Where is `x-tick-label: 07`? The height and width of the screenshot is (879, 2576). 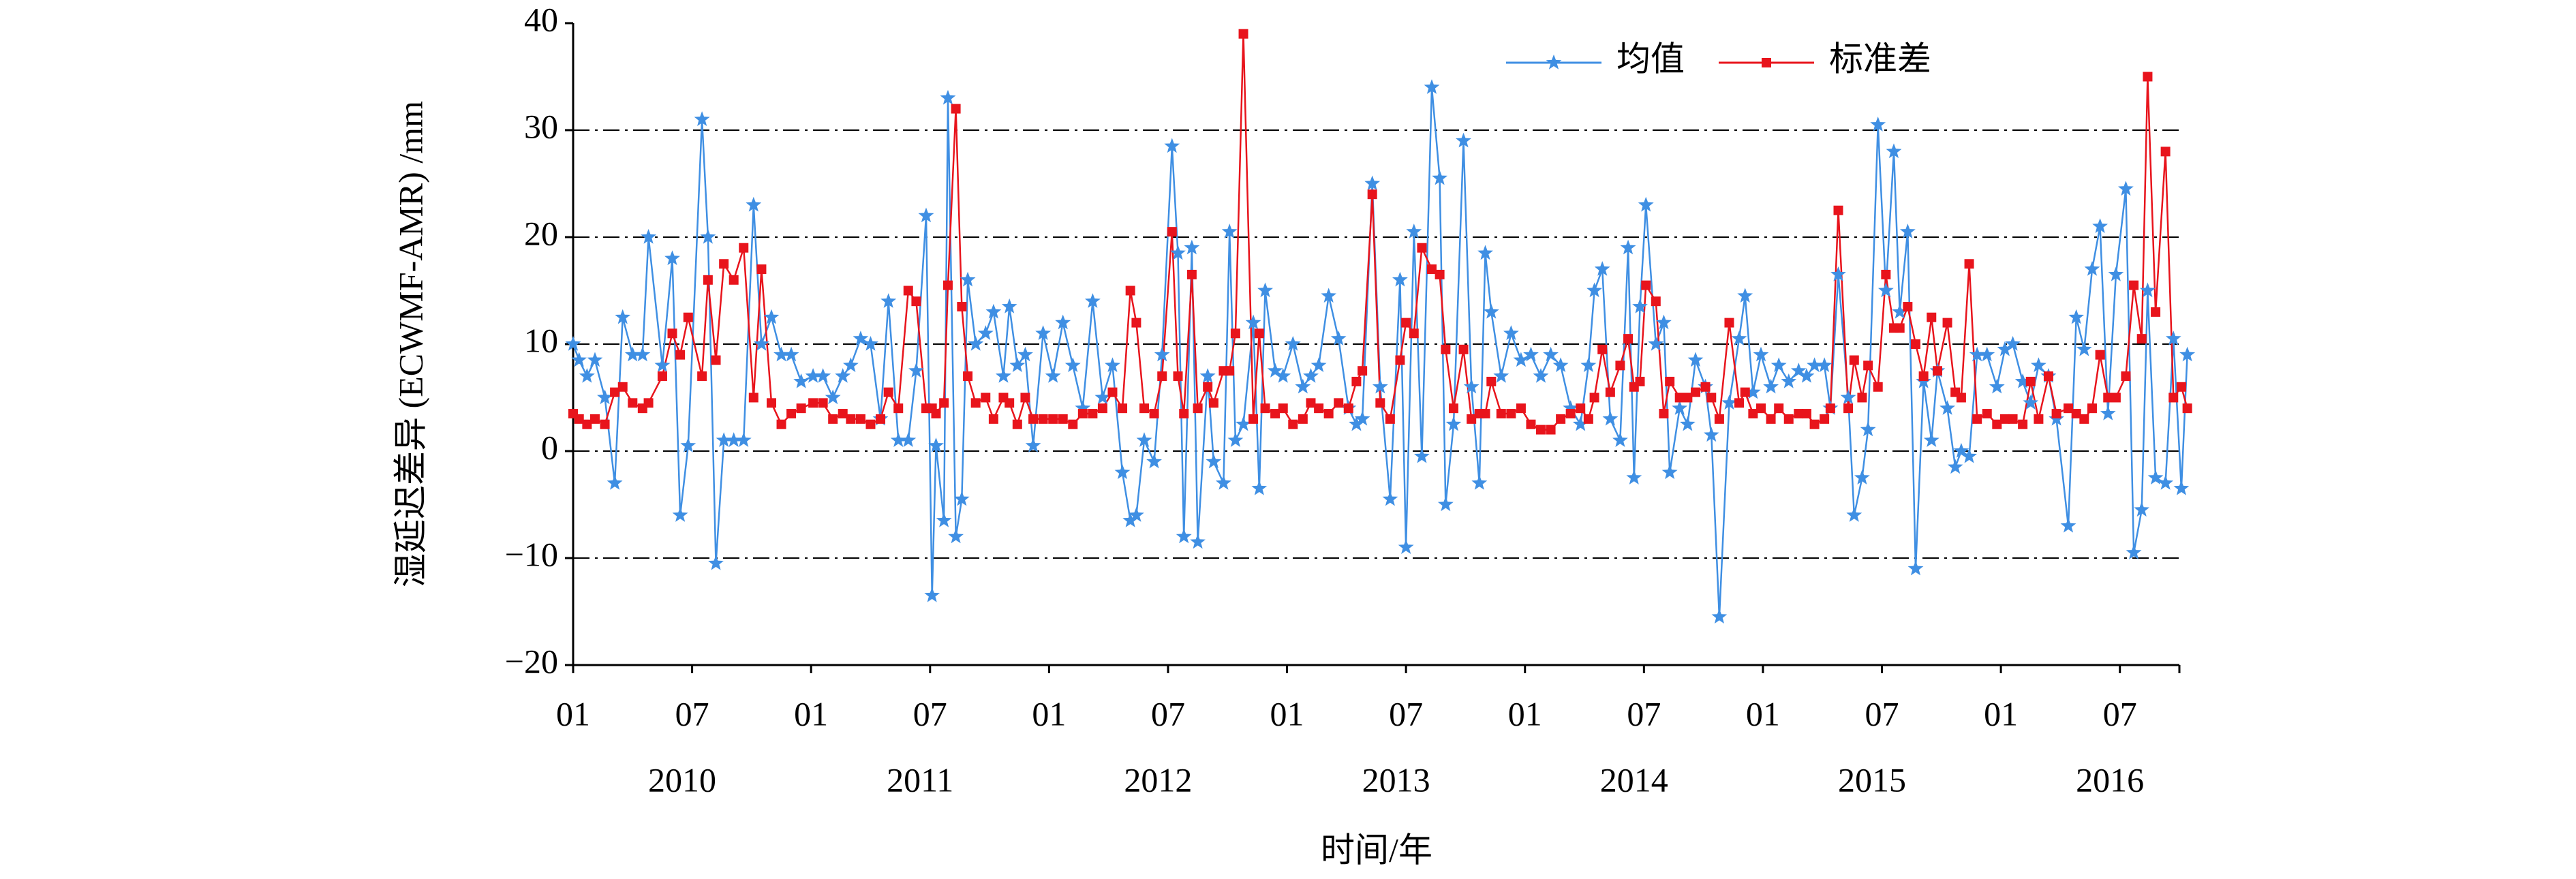
x-tick-label: 07 is located at coordinates (930, 713).